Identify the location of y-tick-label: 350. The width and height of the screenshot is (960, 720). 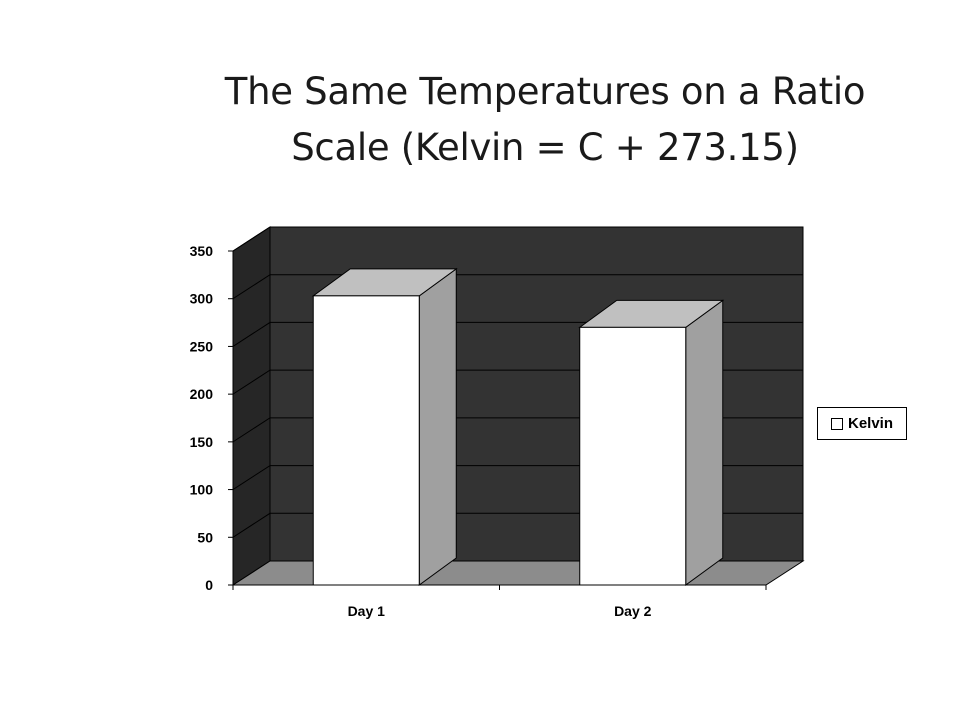
(202, 251).